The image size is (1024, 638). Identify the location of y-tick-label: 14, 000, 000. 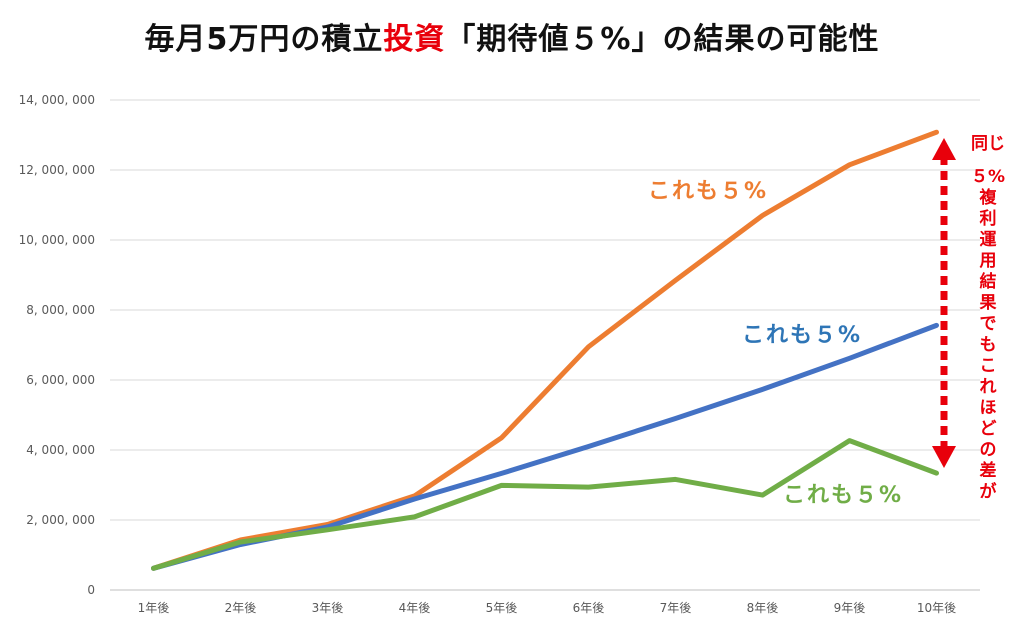
(57, 100).